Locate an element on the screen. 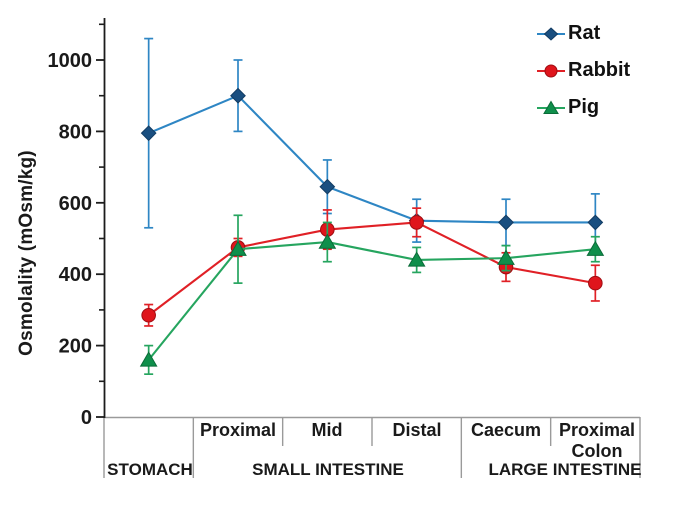 The image size is (680, 507). rabbit-point-distal is located at coordinates (416, 222).